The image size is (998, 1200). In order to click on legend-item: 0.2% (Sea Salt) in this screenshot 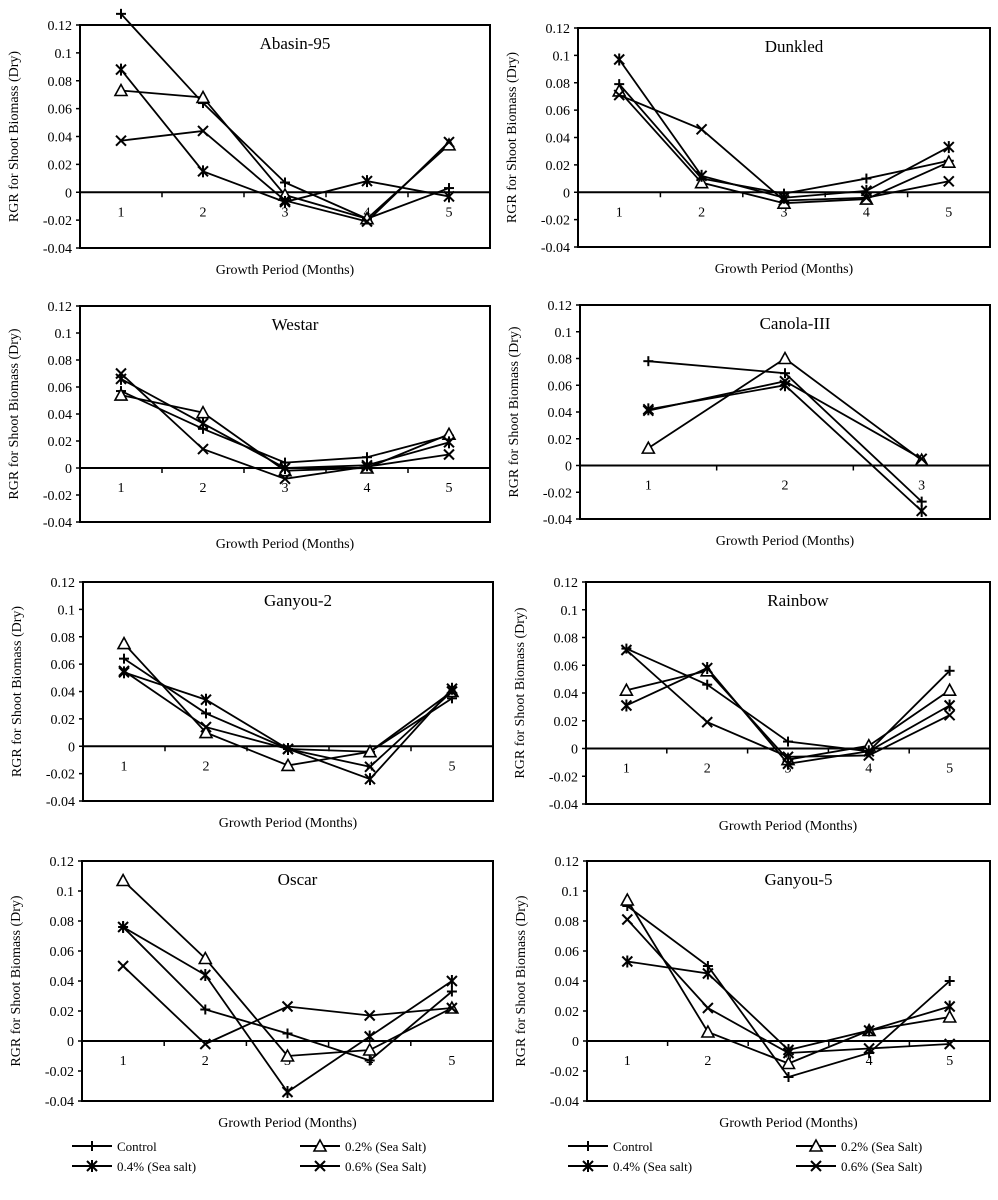, I will do `click(363, 1146)`.